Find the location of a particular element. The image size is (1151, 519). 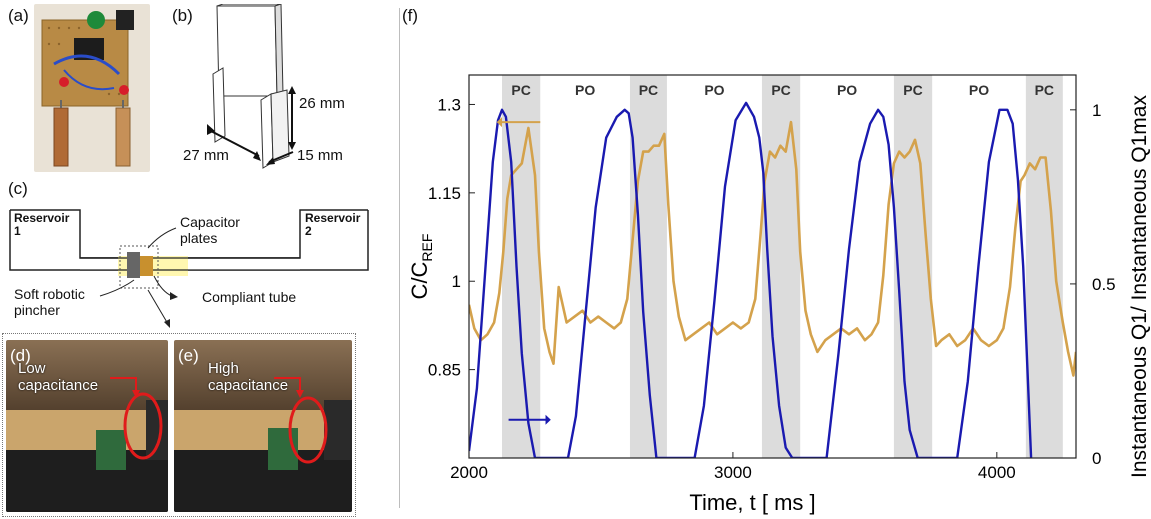

high-capacitance-photo is located at coordinates (263, 426).